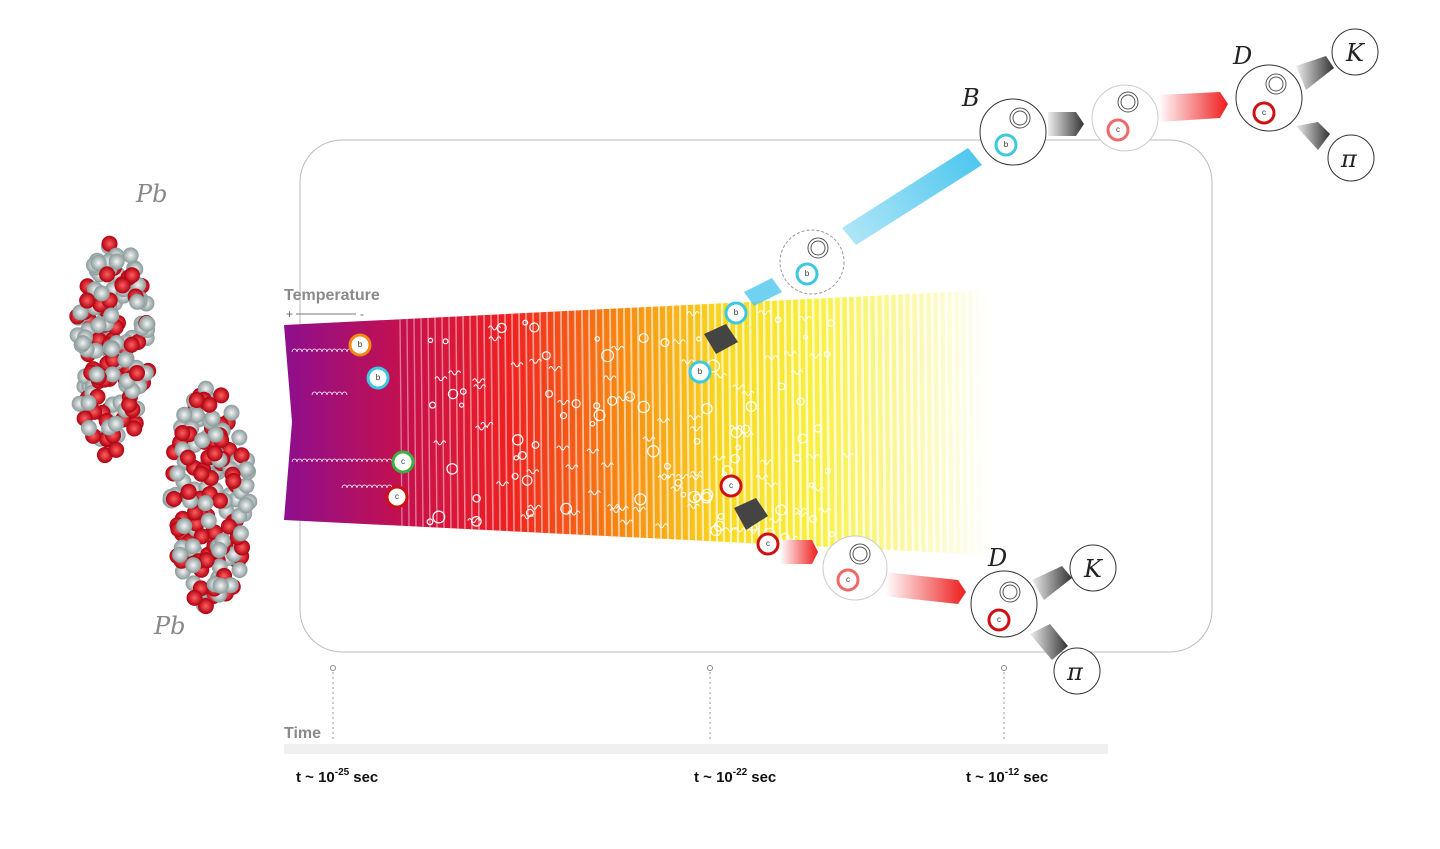 The height and width of the screenshot is (849, 1440). I want to click on quark-label: b, so click(807, 273).